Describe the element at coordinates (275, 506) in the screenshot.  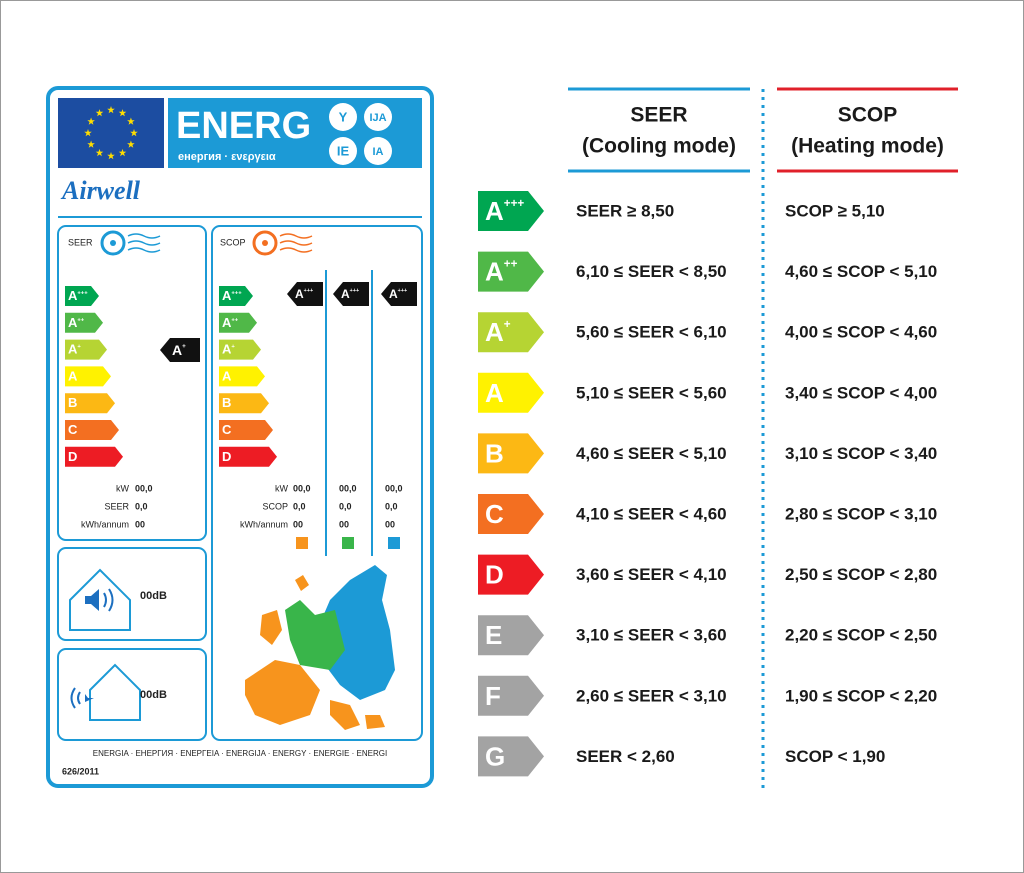
I see `row-label: SCOP` at that location.